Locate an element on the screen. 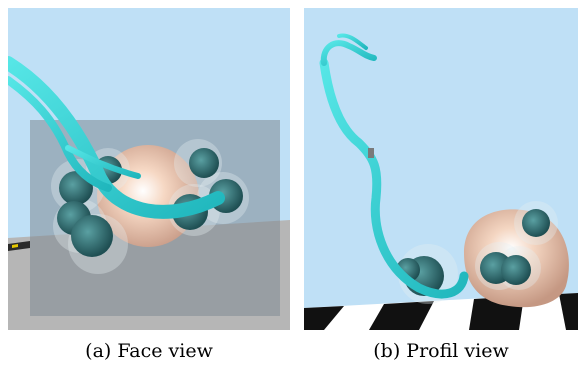  clip-marker is located at coordinates (371, 153).